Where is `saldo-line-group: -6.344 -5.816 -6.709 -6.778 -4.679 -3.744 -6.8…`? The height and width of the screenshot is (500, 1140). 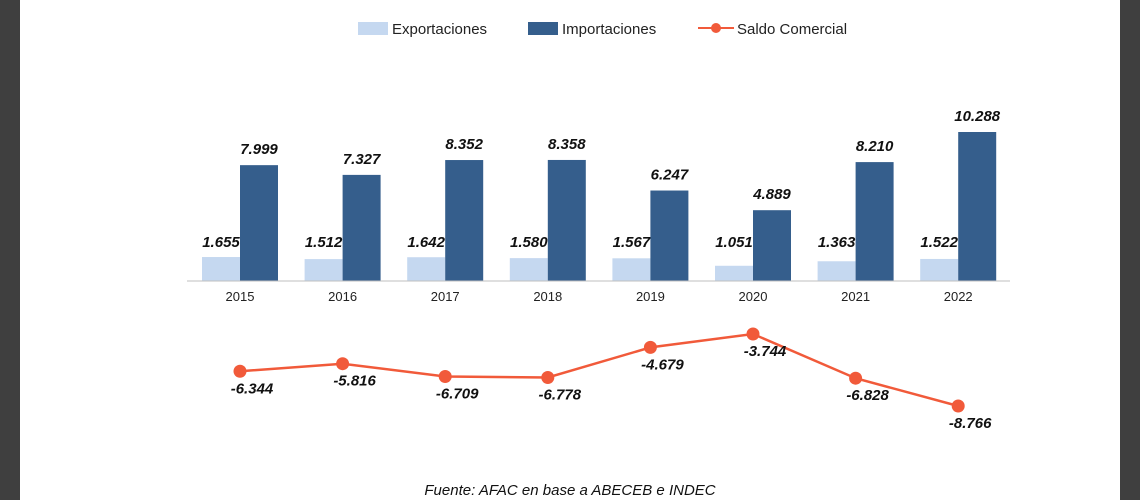
saldo-line-group: -6.344 -5.816 -6.709 -6.778 -4.679 -3.744 -6.8… is located at coordinates (611, 379).